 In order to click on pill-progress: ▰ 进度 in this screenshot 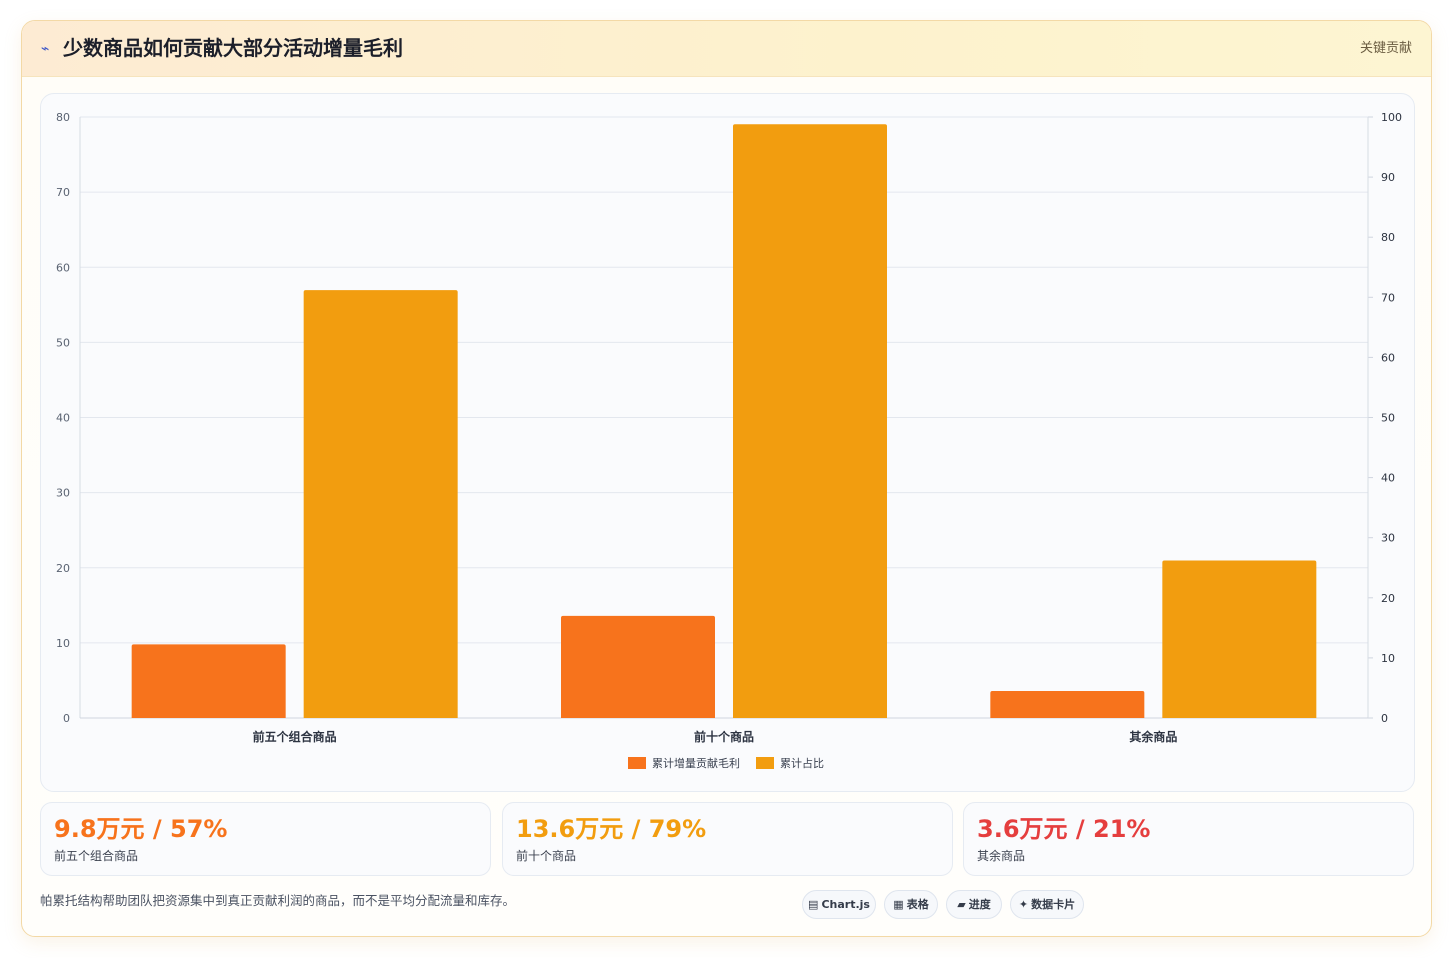, I will do `click(974, 904)`.